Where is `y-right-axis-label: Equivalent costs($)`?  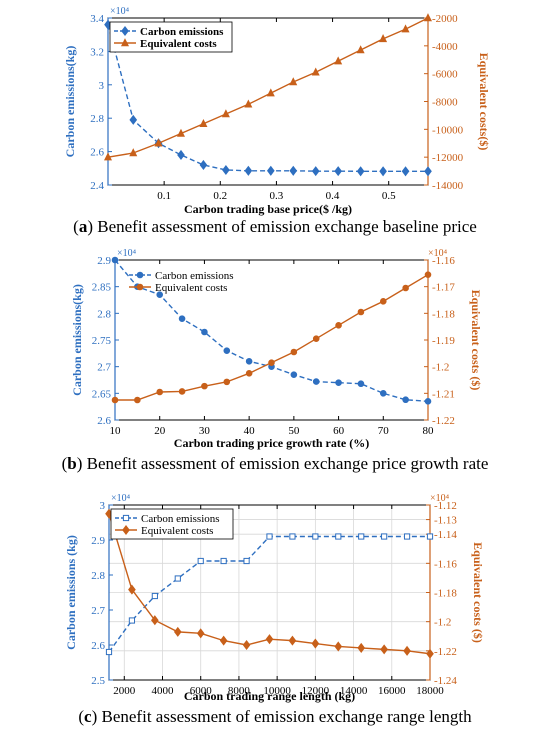
y-right-axis-label: Equivalent costs($) is located at coordinates (484, 102).